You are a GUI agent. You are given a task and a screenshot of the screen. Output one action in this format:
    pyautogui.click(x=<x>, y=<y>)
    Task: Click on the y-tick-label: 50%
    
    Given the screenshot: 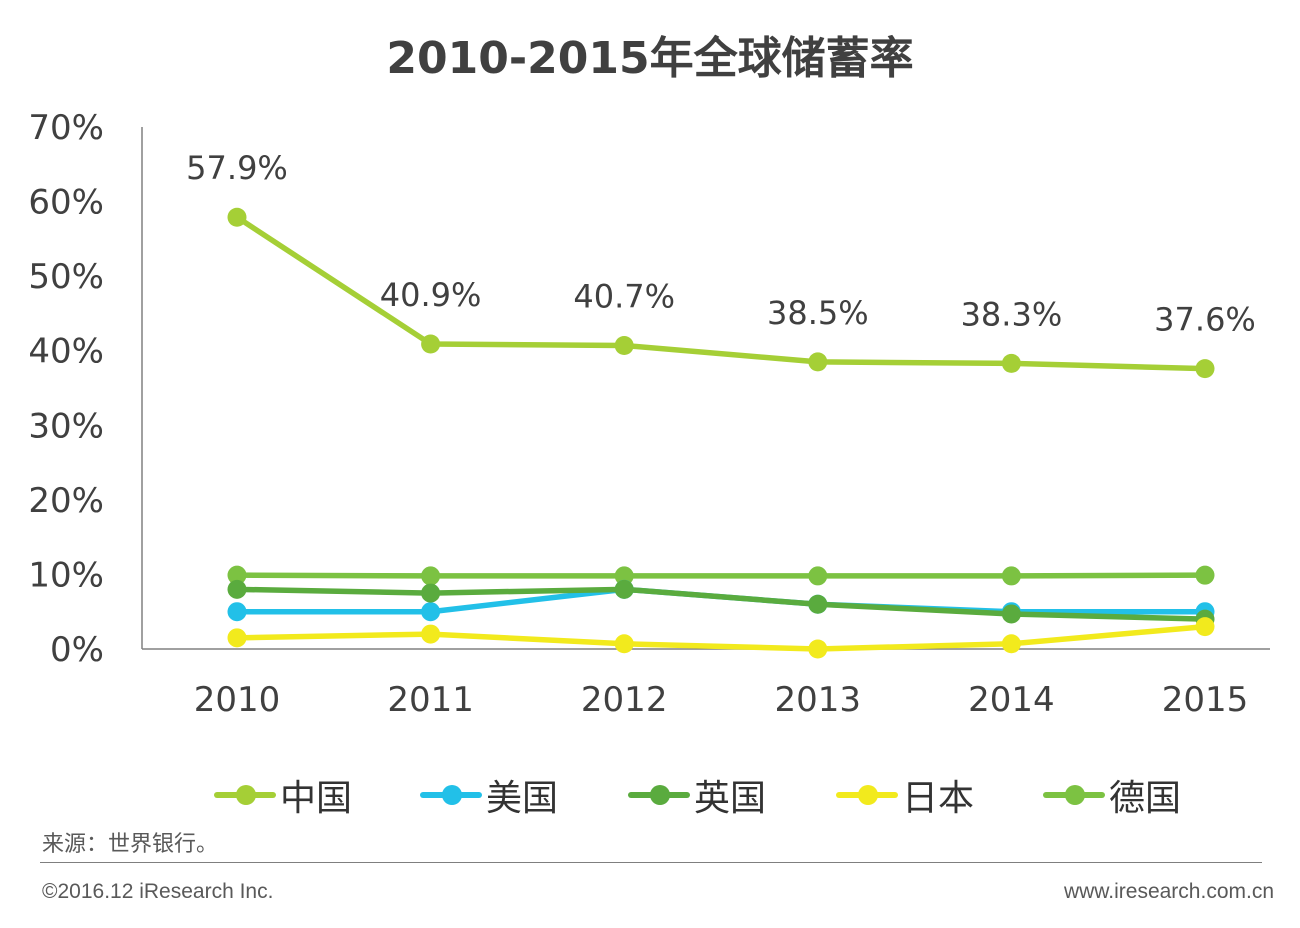 What is the action you would take?
    pyautogui.click(x=66, y=277)
    